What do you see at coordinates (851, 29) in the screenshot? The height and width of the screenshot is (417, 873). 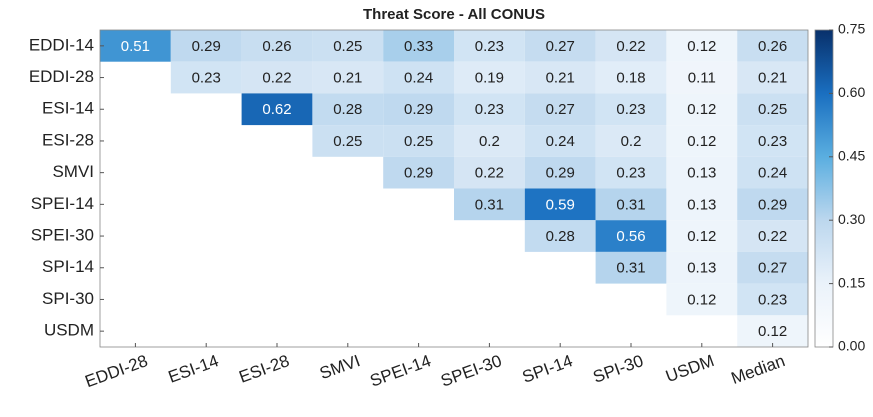 I see `colorbar-tick-label: 0.75` at bounding box center [851, 29].